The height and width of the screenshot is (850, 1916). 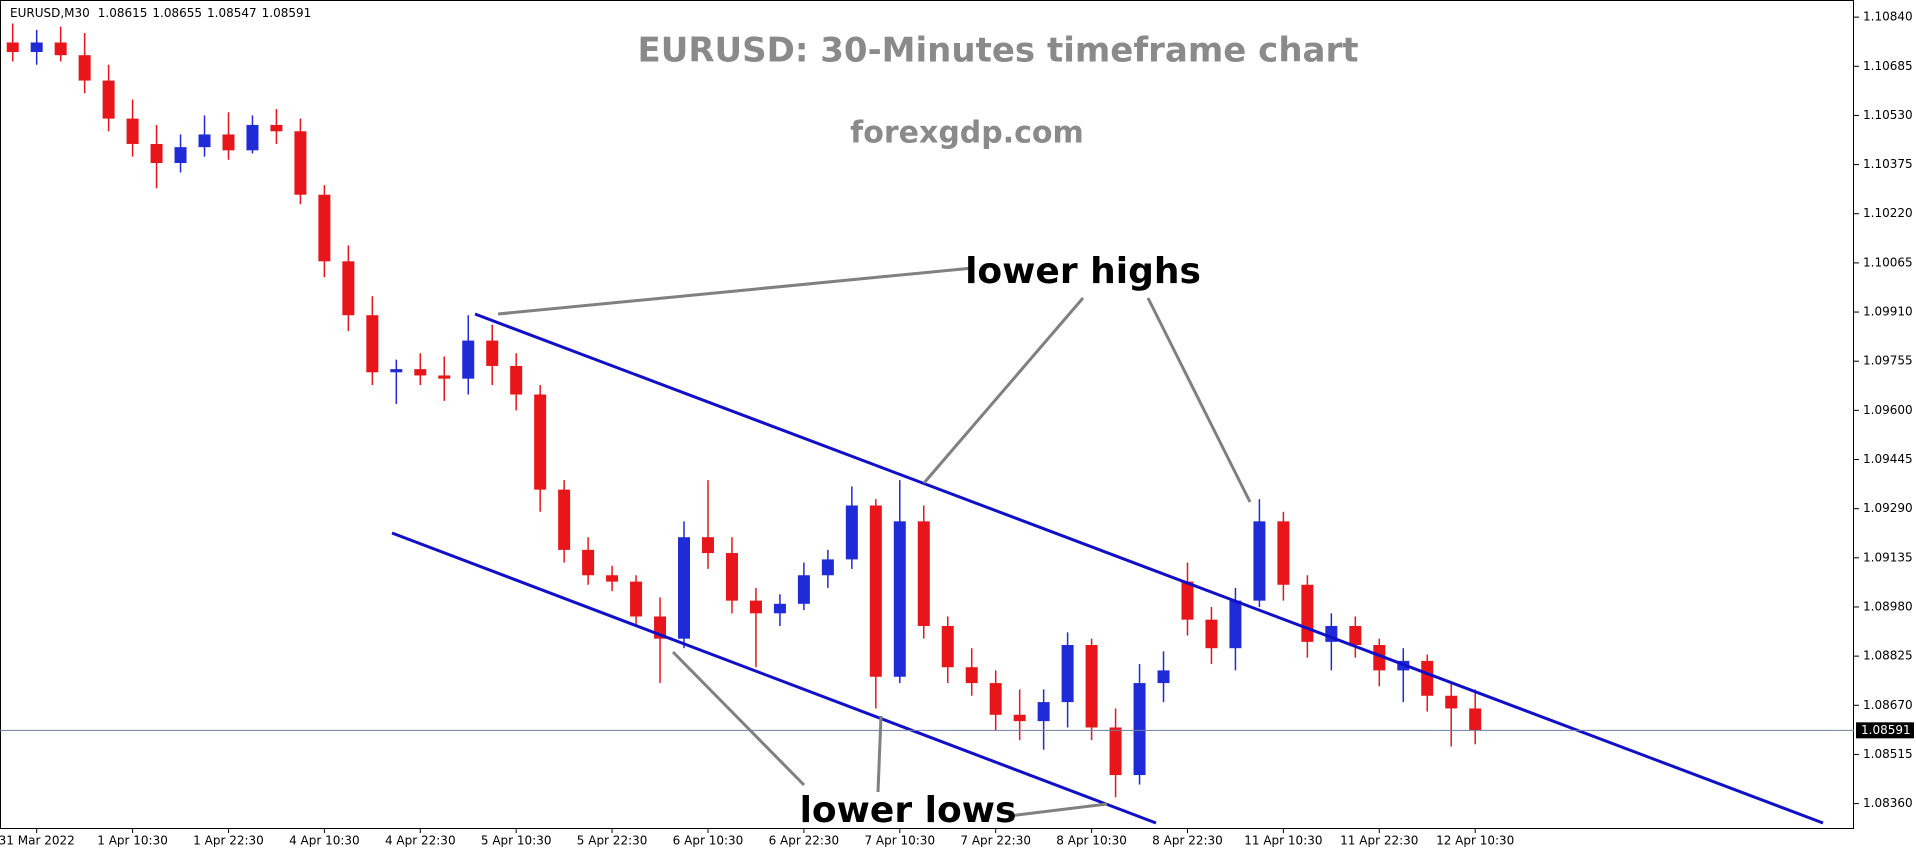 I want to click on y-tick-label: 1.10530, so click(x=1888, y=115).